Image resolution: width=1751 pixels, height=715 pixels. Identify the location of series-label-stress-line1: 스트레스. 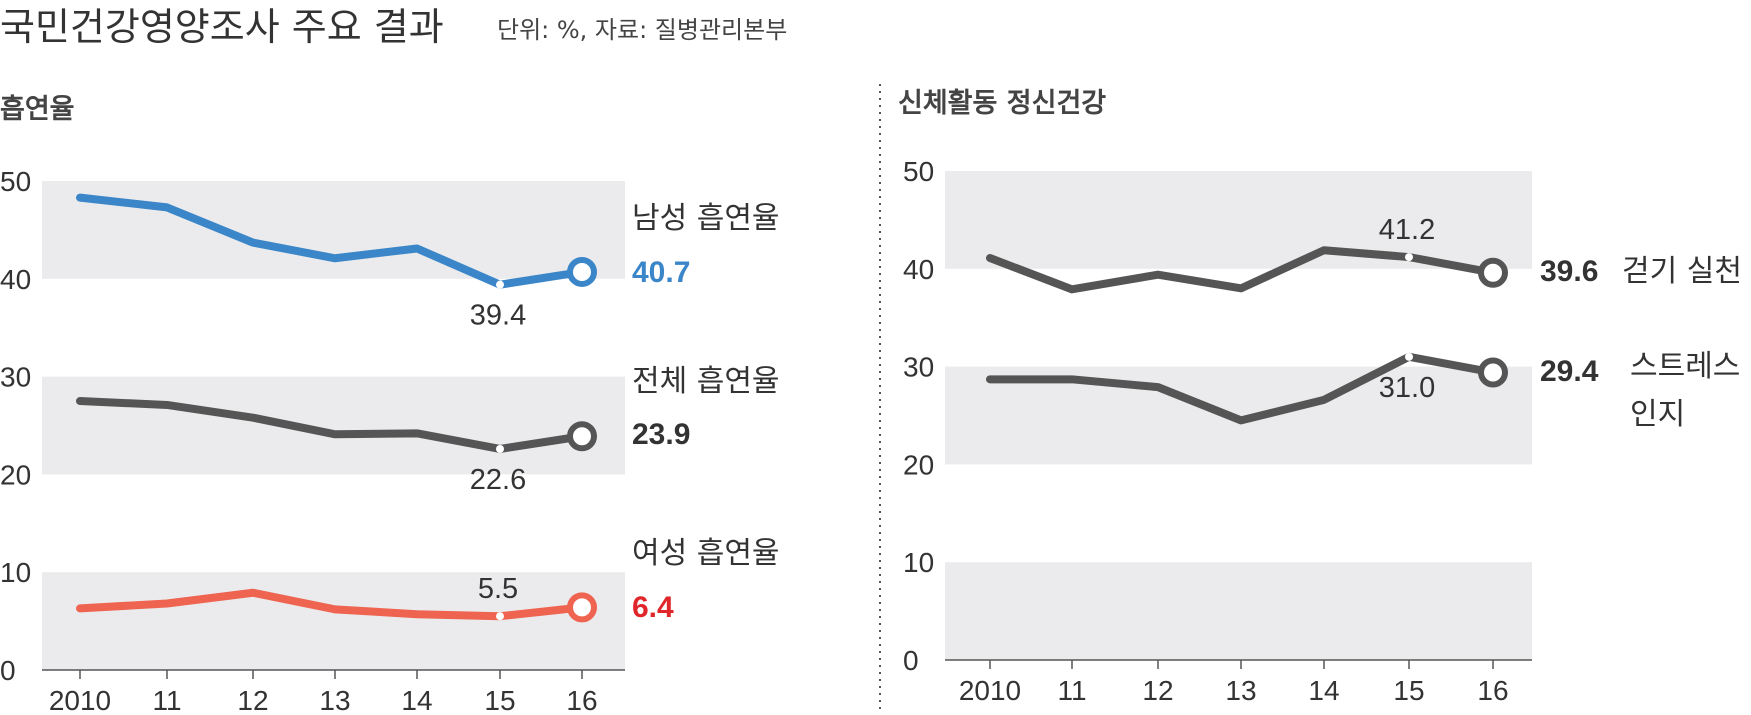
(1685, 366).